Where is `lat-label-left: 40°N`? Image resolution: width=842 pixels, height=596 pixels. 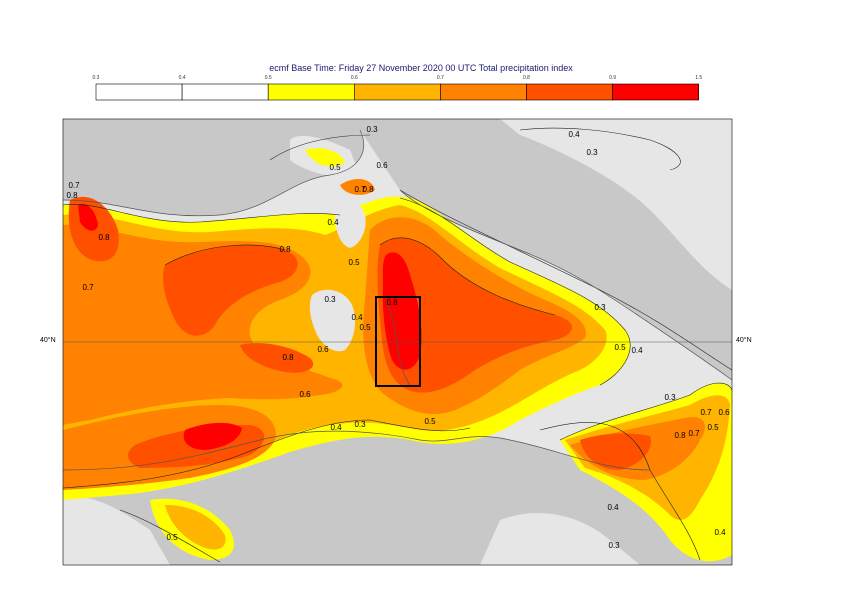 lat-label-left: 40°N is located at coordinates (48, 340).